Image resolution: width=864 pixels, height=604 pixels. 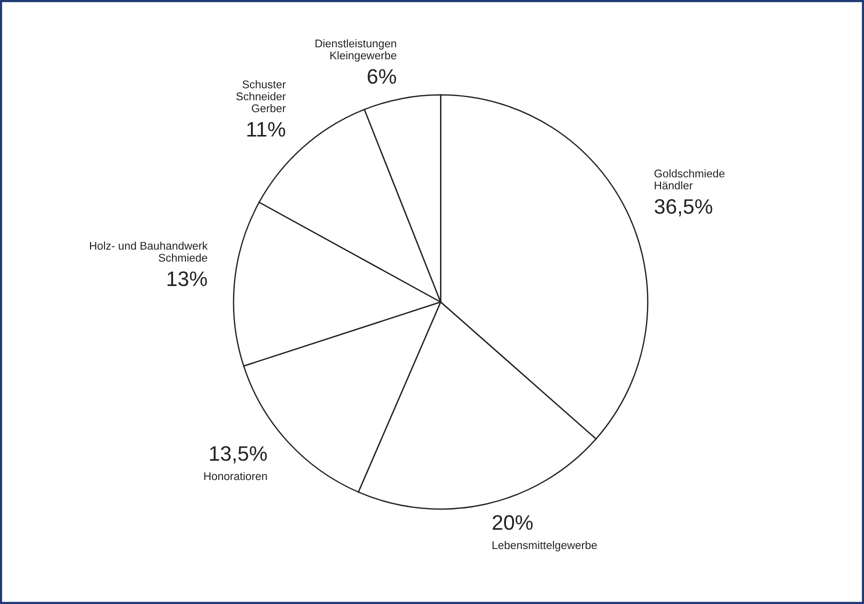 I want to click on slice-label: Honoratioren, so click(x=235, y=476).